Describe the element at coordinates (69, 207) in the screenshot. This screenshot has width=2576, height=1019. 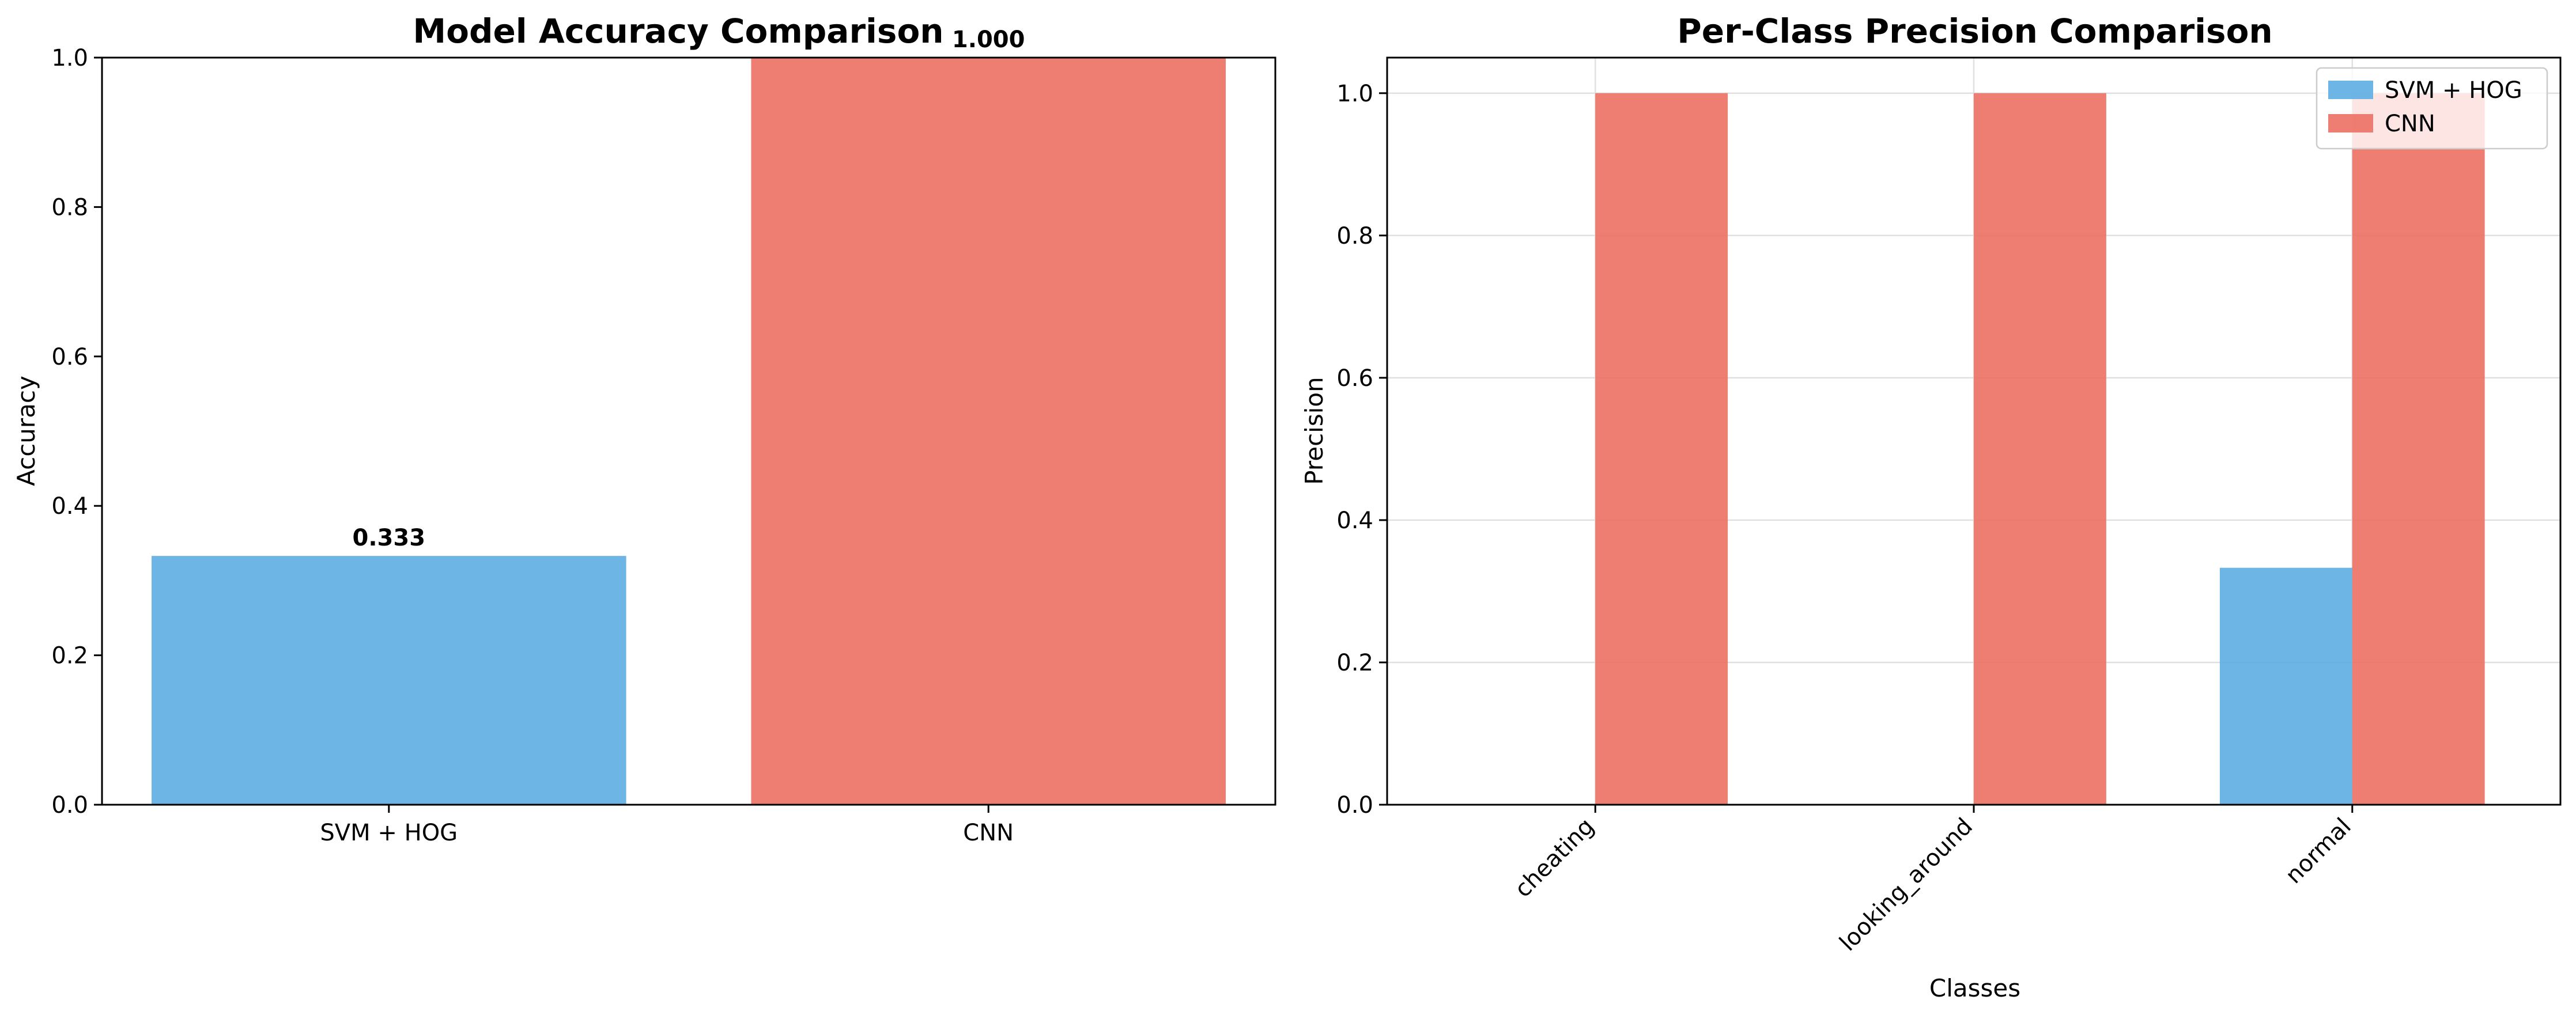
I see `accuracy-y-tick-label: 0.8` at that location.